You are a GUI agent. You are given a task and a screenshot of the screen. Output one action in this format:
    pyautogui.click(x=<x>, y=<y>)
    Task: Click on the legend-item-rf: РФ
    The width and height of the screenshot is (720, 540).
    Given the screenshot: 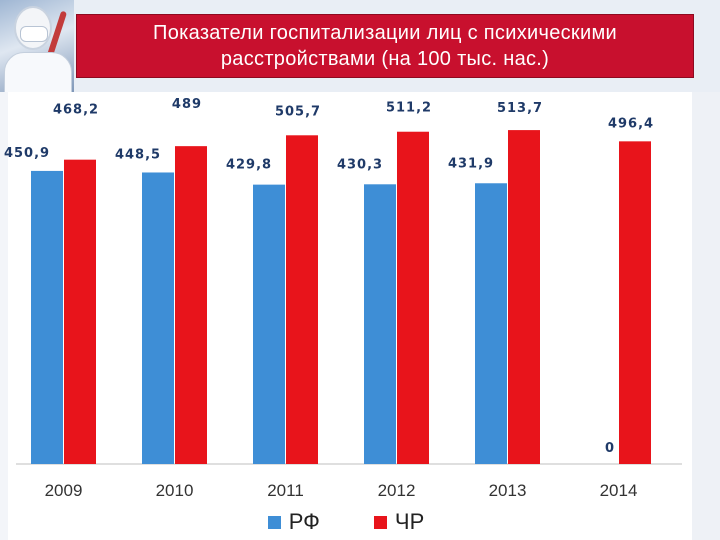 What is the action you would take?
    pyautogui.click(x=293, y=522)
    